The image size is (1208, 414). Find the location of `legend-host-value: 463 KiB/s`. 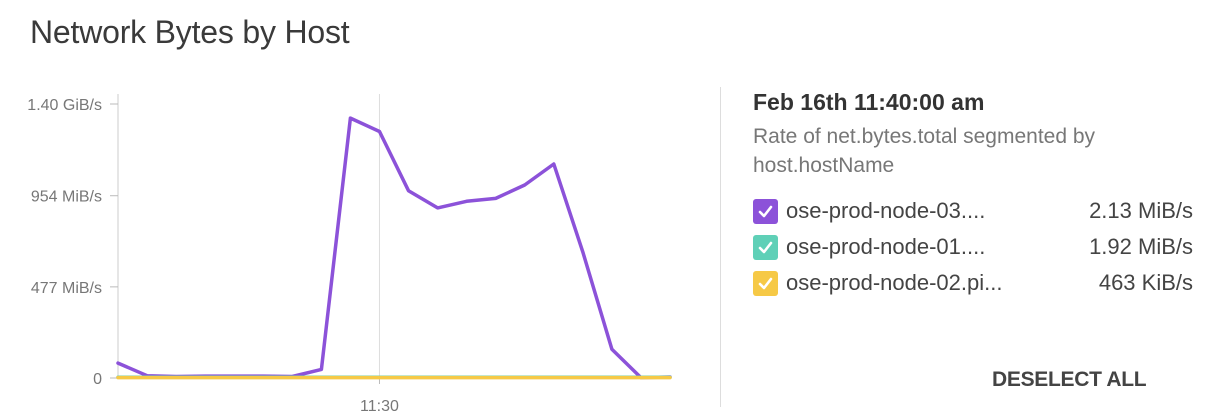

legend-host-value: 463 KiB/s is located at coordinates (1145, 282).